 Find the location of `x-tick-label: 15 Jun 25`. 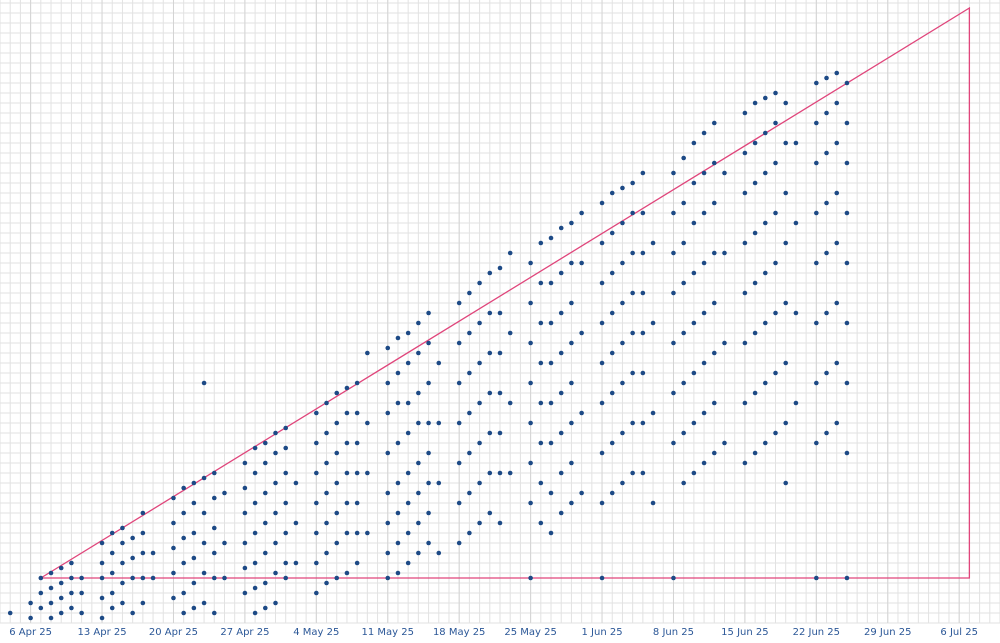

x-tick-label: 15 Jun 25 is located at coordinates (744, 632).